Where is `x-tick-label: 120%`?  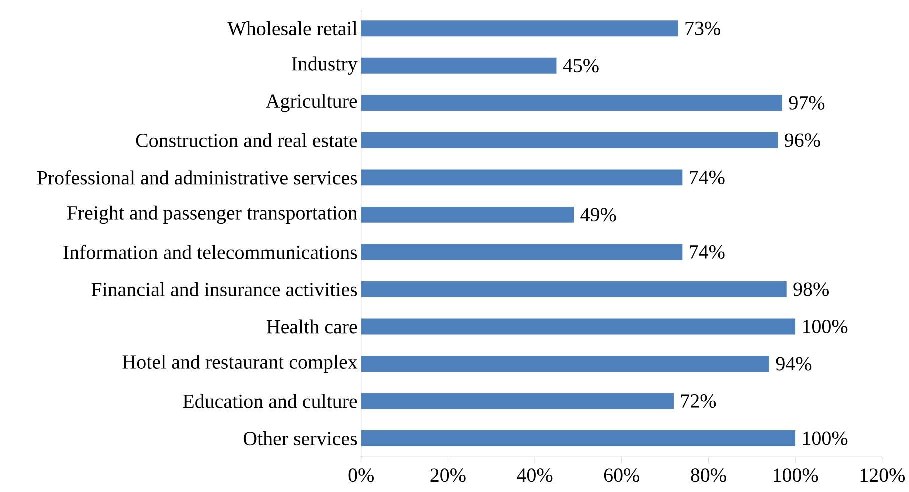 x-tick-label: 120% is located at coordinates (883, 475).